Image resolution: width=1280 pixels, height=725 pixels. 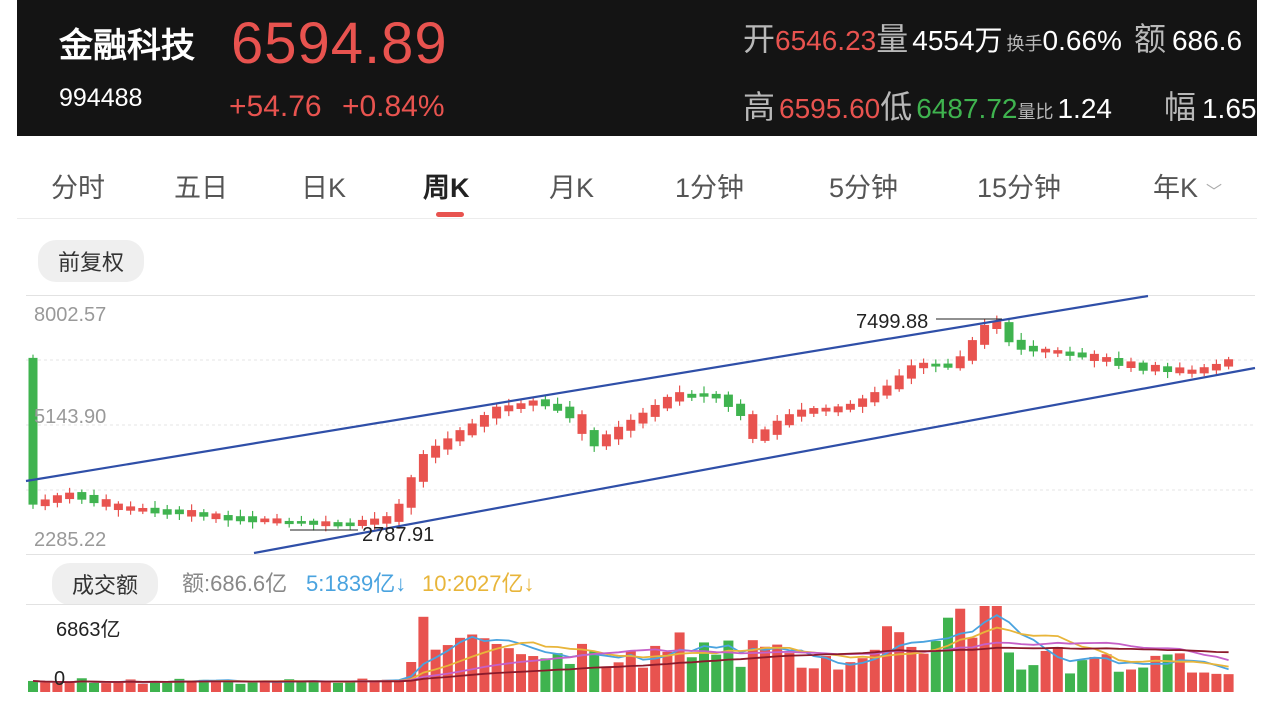 What do you see at coordinates (235, 583) in the screenshot?
I see `volume-amount-info: 额:686.6亿` at bounding box center [235, 583].